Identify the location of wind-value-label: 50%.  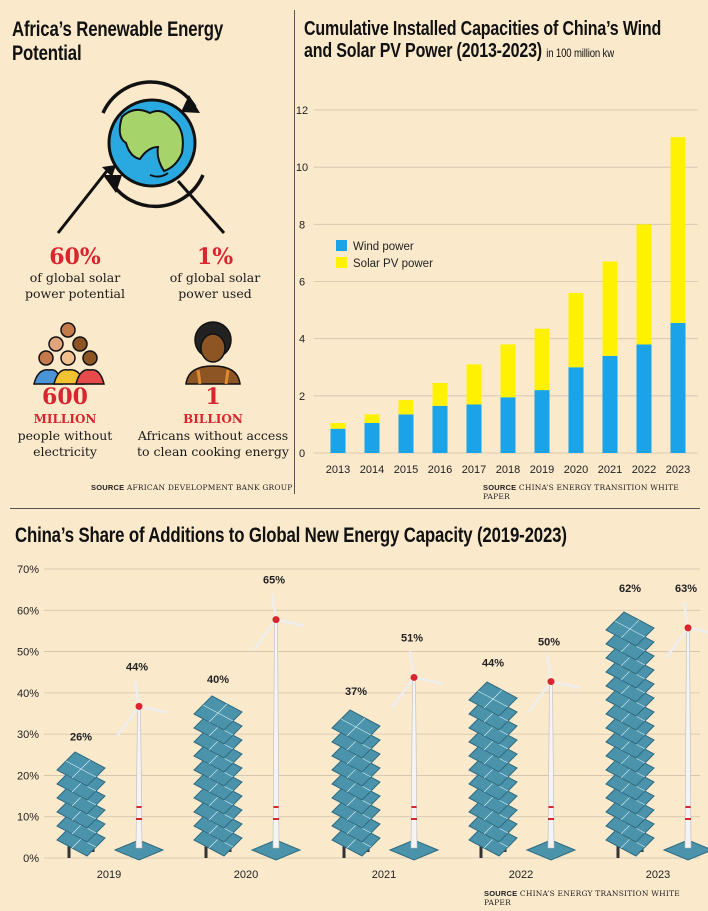
(549, 643).